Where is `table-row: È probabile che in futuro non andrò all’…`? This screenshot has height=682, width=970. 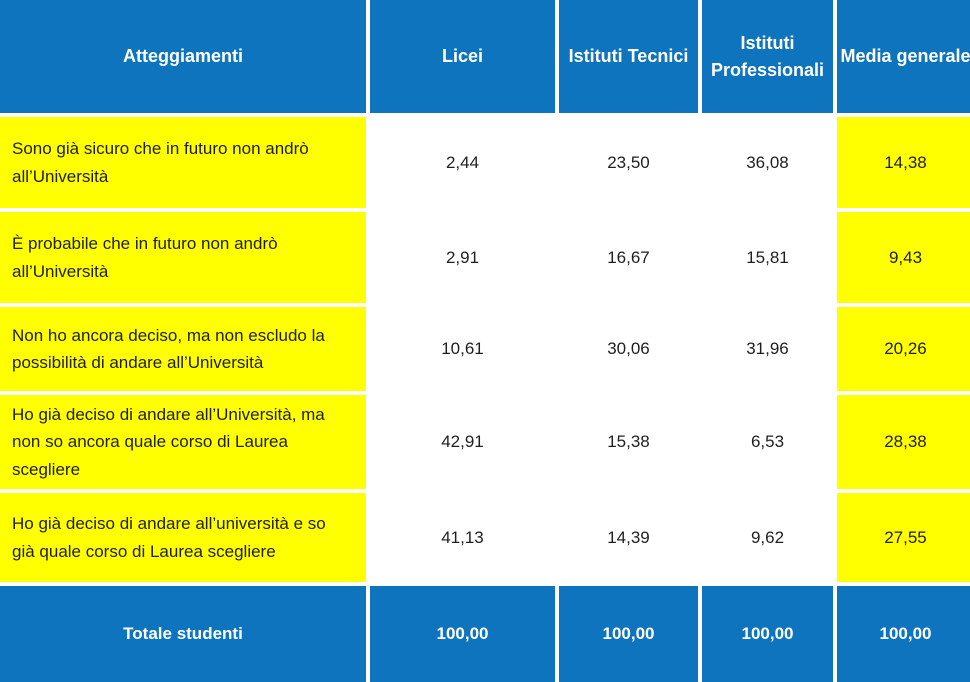 table-row: È probabile che in futuro non andrò all’… is located at coordinates (485, 257).